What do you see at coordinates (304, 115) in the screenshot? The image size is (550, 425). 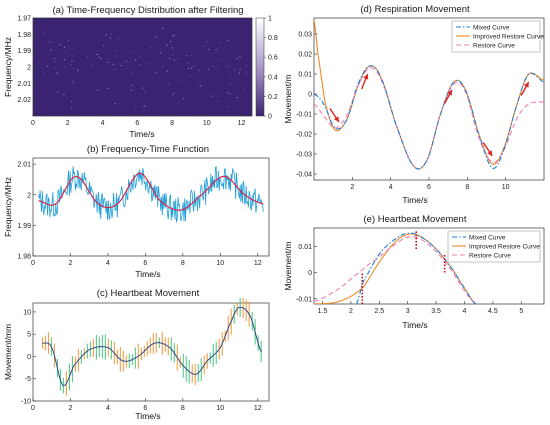 I see `y-tick-label: -0.01` at bounding box center [304, 115].